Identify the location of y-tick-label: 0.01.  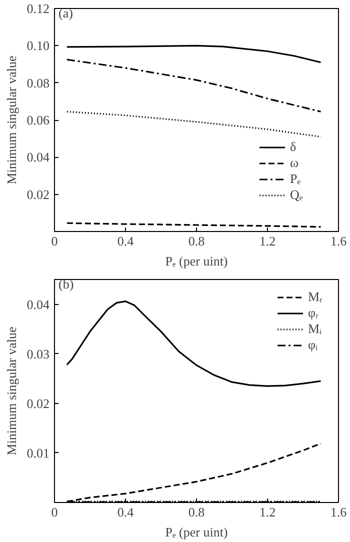
(38, 452).